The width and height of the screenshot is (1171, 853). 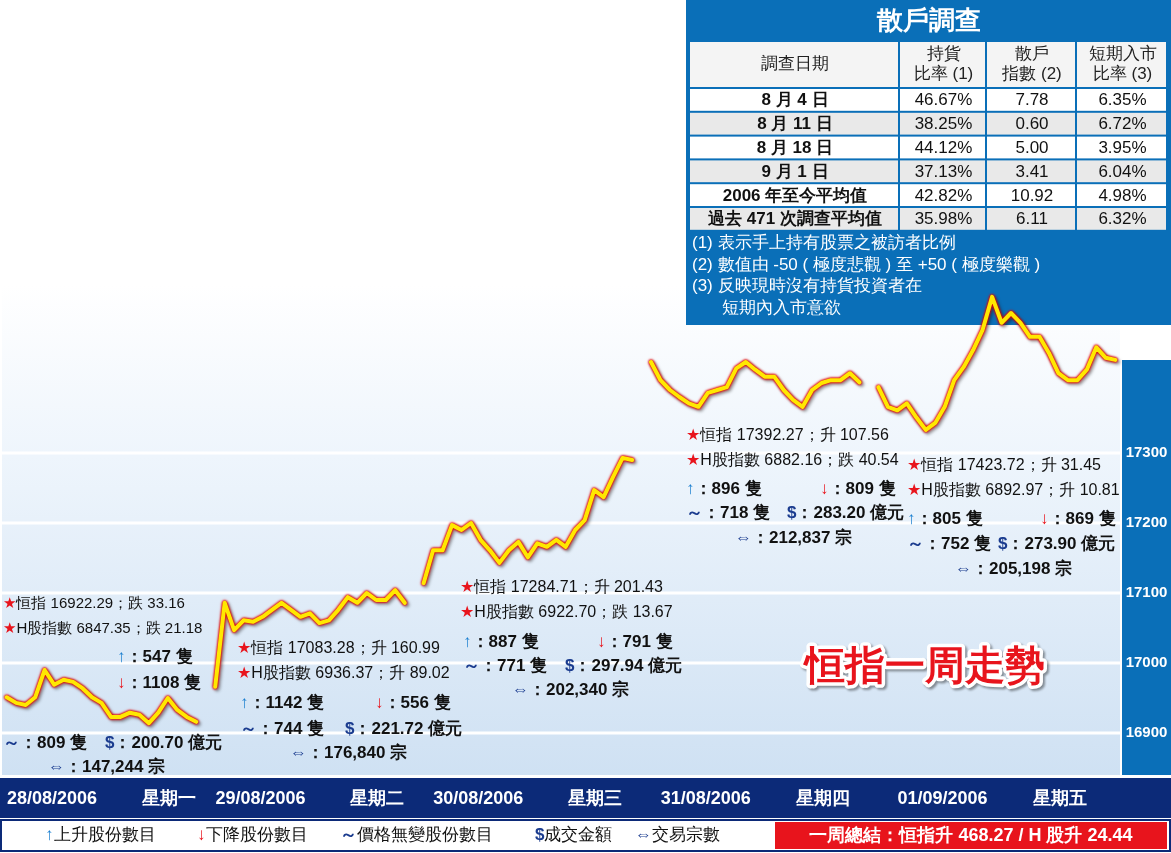 What do you see at coordinates (1122, 219) in the screenshot?
I see `text: 6.32%` at bounding box center [1122, 219].